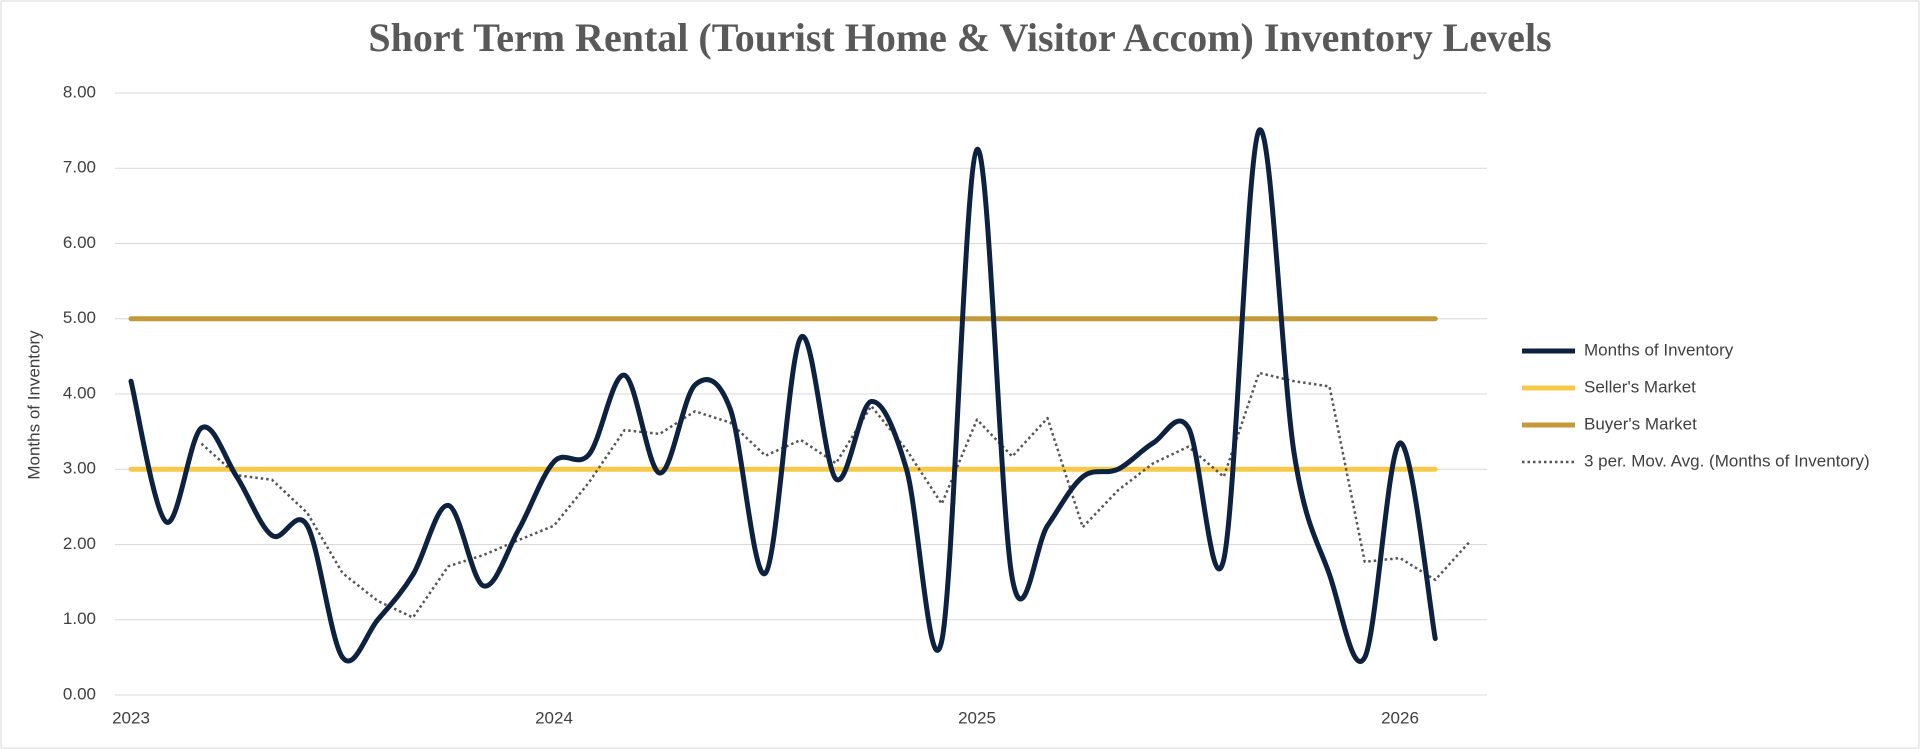  I want to click on y-tick-label: 7.00, so click(79, 167).